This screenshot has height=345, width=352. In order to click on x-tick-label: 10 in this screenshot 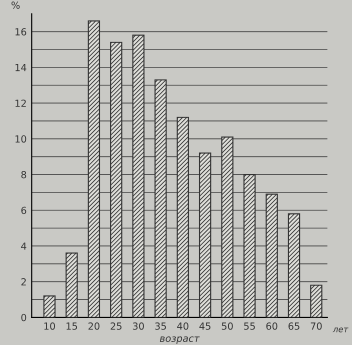, I will do `click(50, 326)`.